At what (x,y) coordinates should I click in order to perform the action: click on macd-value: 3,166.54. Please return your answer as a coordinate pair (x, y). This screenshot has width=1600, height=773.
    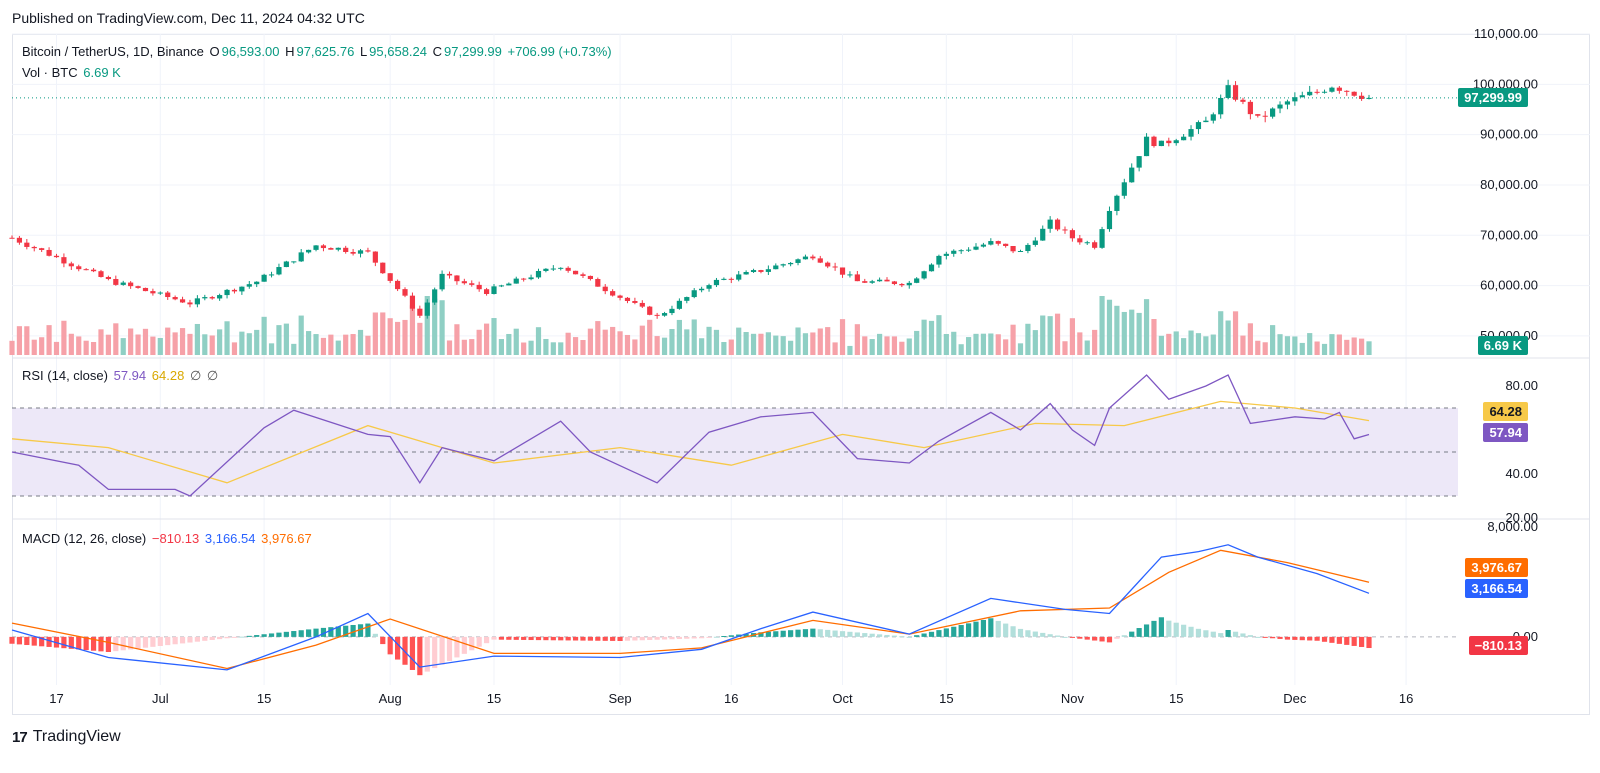
    Looking at the image, I should click on (230, 538).